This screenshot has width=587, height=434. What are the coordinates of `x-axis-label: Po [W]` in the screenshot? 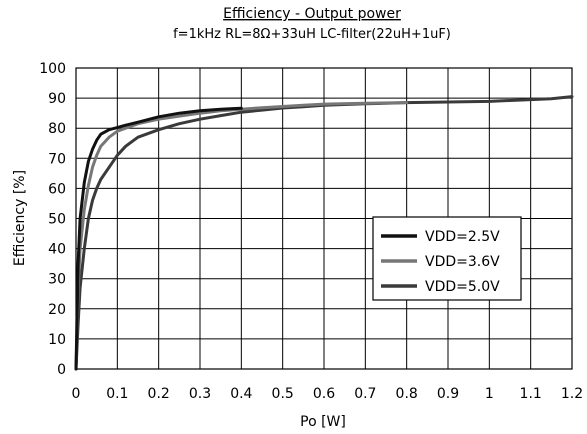 It's located at (323, 422).